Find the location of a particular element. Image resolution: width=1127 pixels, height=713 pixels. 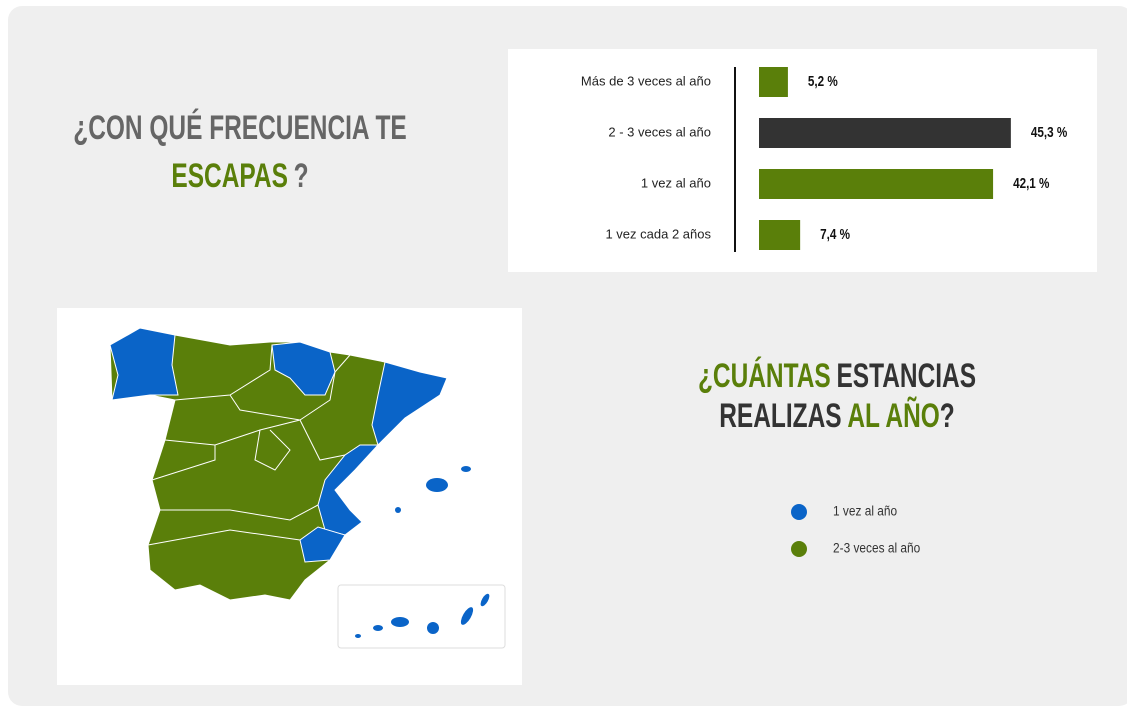

category-label: 2 - 3 veces al año is located at coordinates (659, 131).